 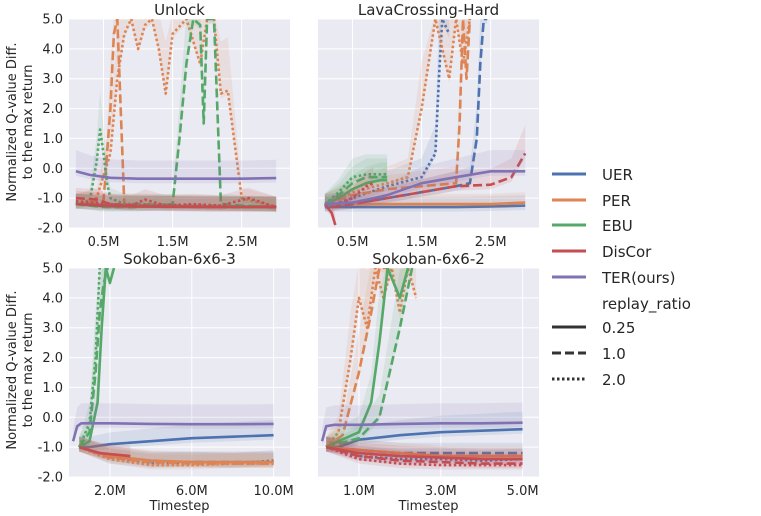 I want to click on x-tick-label: 1.0M, so click(x=359, y=491).